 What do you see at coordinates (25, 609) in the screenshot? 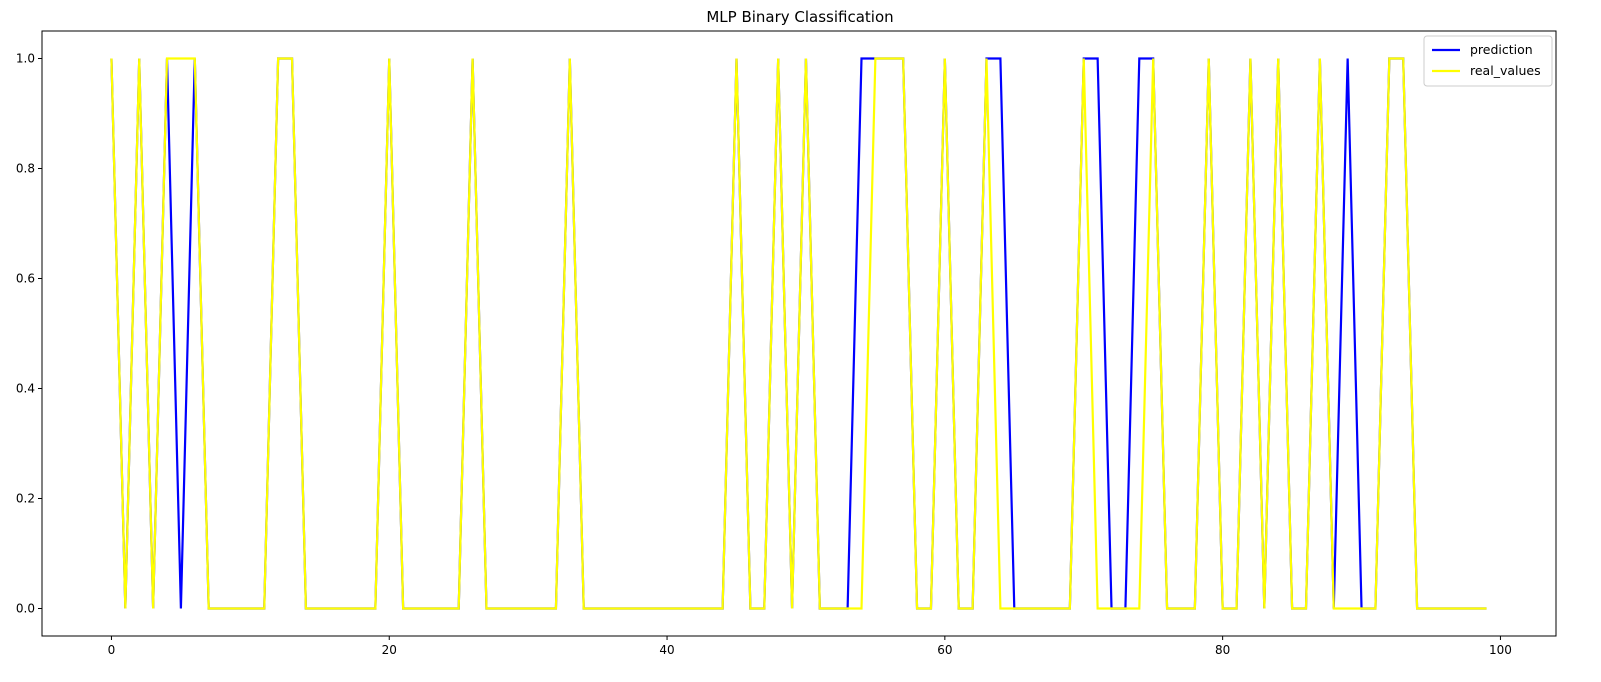
I see `y-tick-label: 0.0` at bounding box center [25, 609].